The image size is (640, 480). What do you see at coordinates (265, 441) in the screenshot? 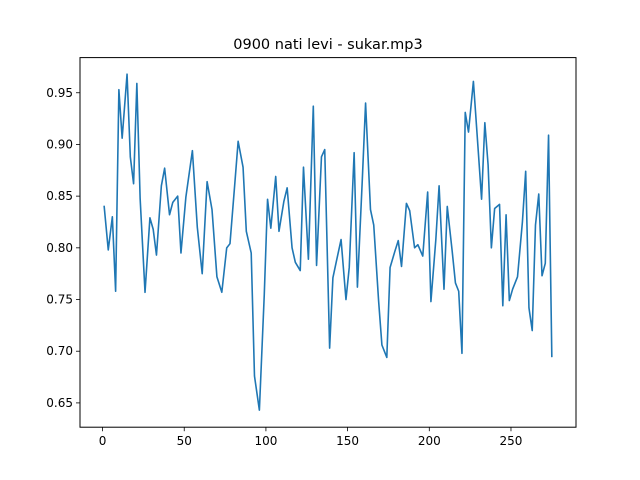
I see `x-tick-label: 100` at bounding box center [265, 441].